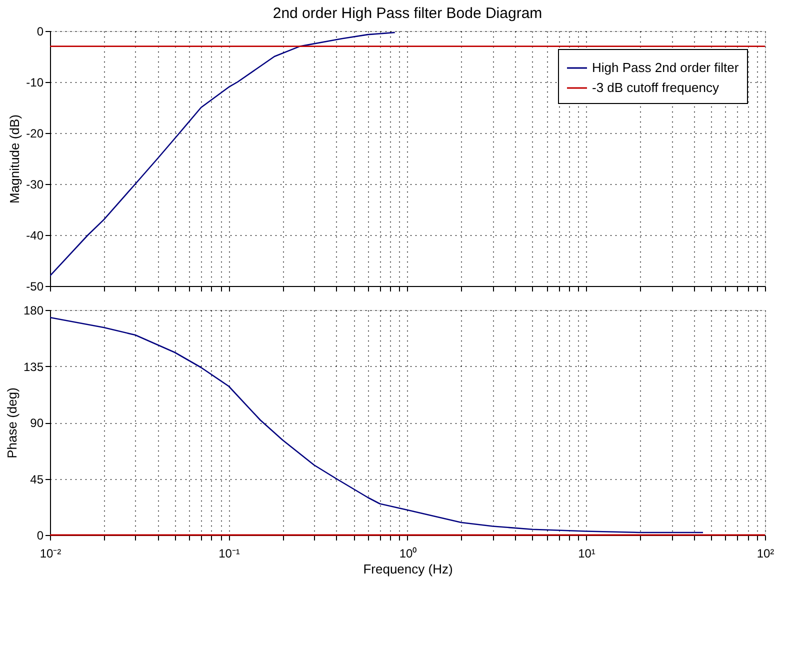  What do you see at coordinates (35, 133) in the screenshot?
I see `y-tick-label: -20` at bounding box center [35, 133].